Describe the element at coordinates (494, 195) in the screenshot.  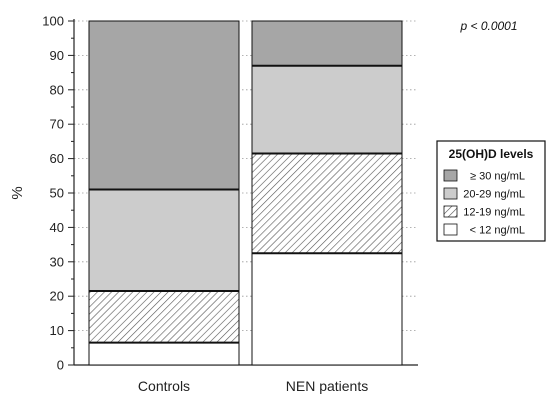
I see `legend-entry: 20-29 ng/mL` at that location.